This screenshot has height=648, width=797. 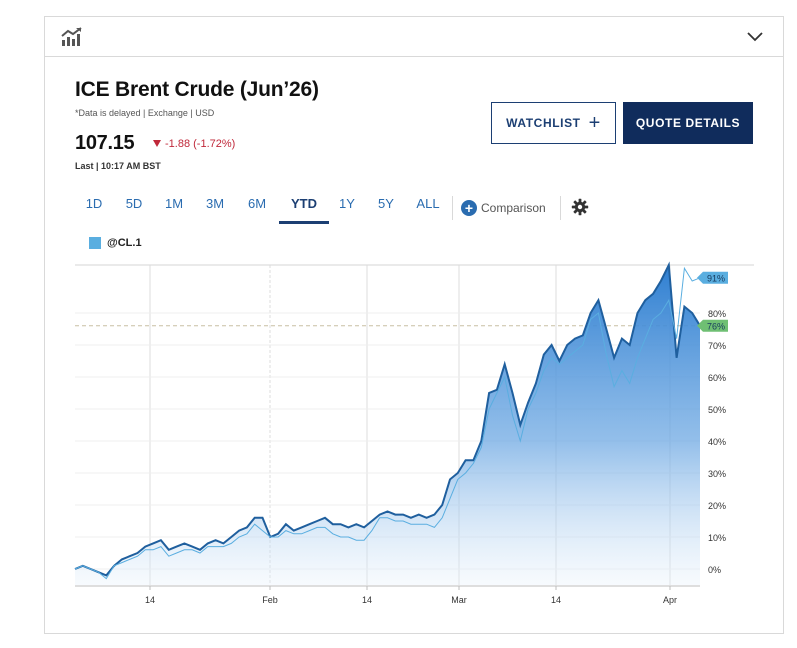 I want to click on comparison-label: Comparison, so click(x=513, y=208).